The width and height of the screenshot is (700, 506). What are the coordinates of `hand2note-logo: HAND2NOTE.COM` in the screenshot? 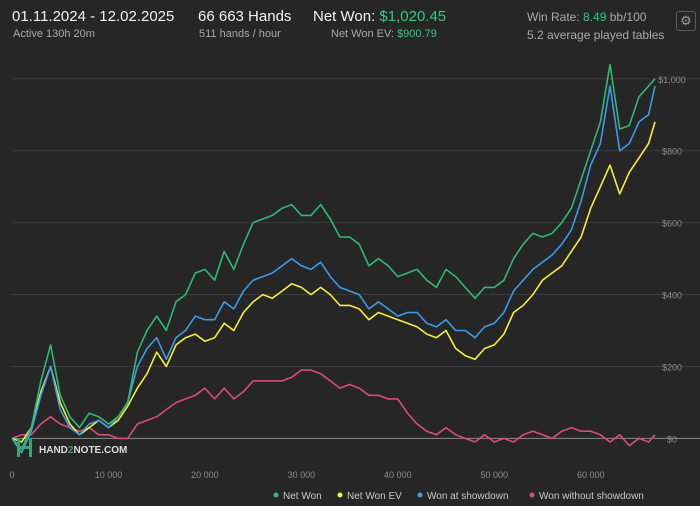 It's located at (72, 447).